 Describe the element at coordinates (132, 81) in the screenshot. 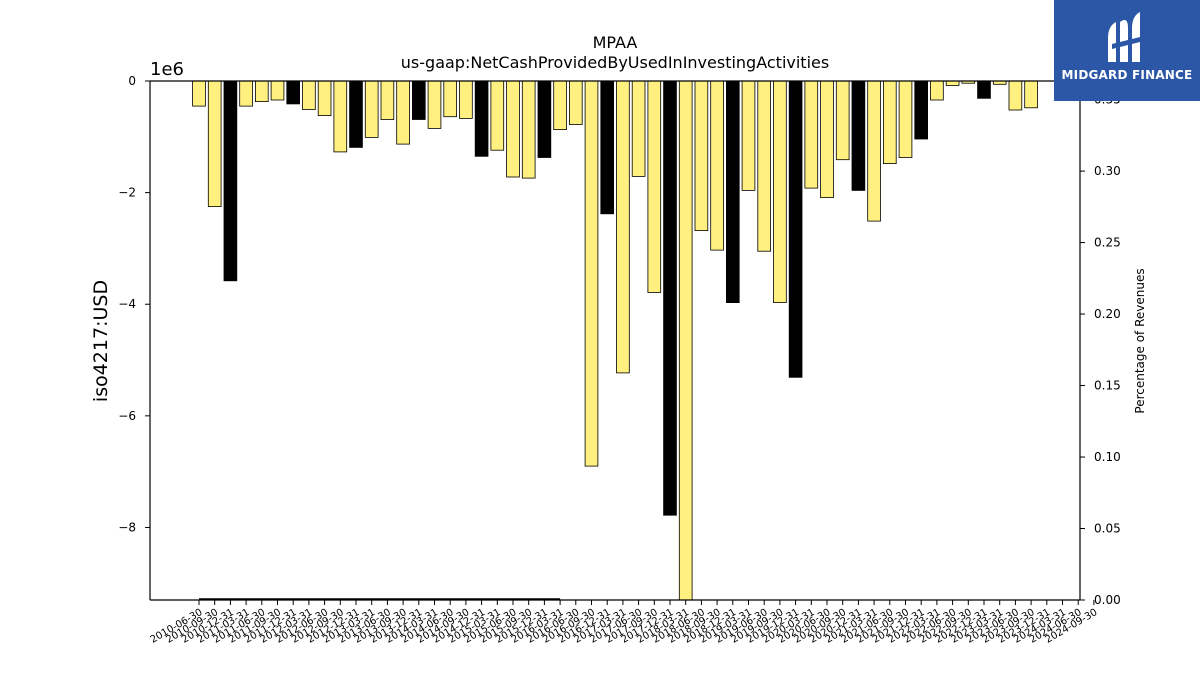

I see `y-tick-label: 0` at that location.